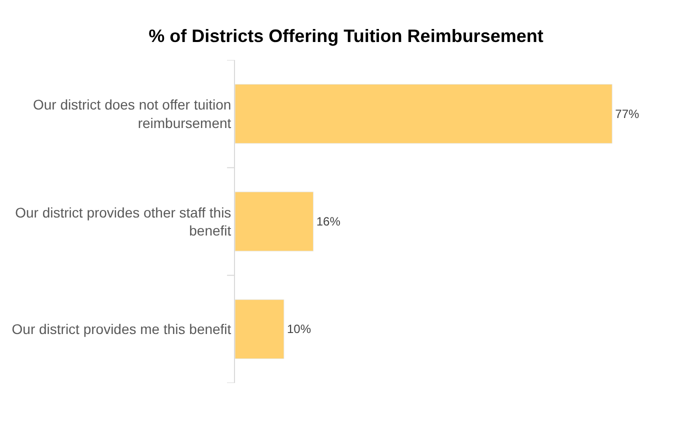 The image size is (692, 423). What do you see at coordinates (299, 329) in the screenshot?
I see `data-label: 10%` at bounding box center [299, 329].